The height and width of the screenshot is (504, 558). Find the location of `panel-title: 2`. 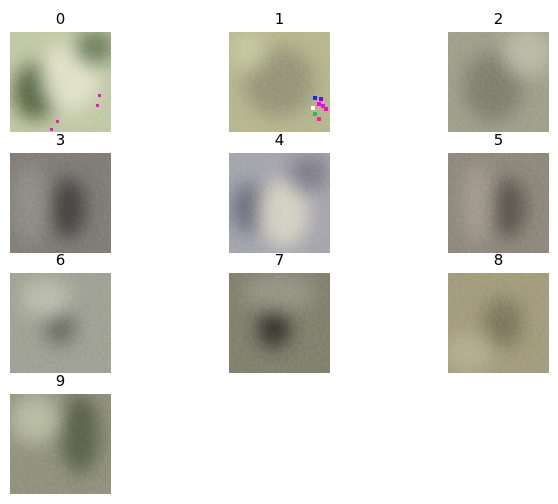

panel-title: 2 is located at coordinates (499, 19).